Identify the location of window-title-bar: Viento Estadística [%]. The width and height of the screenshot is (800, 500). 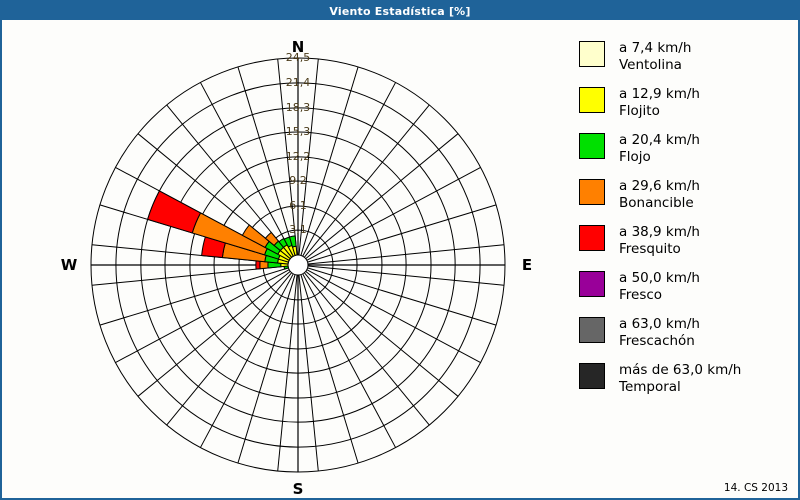
(400, 11).